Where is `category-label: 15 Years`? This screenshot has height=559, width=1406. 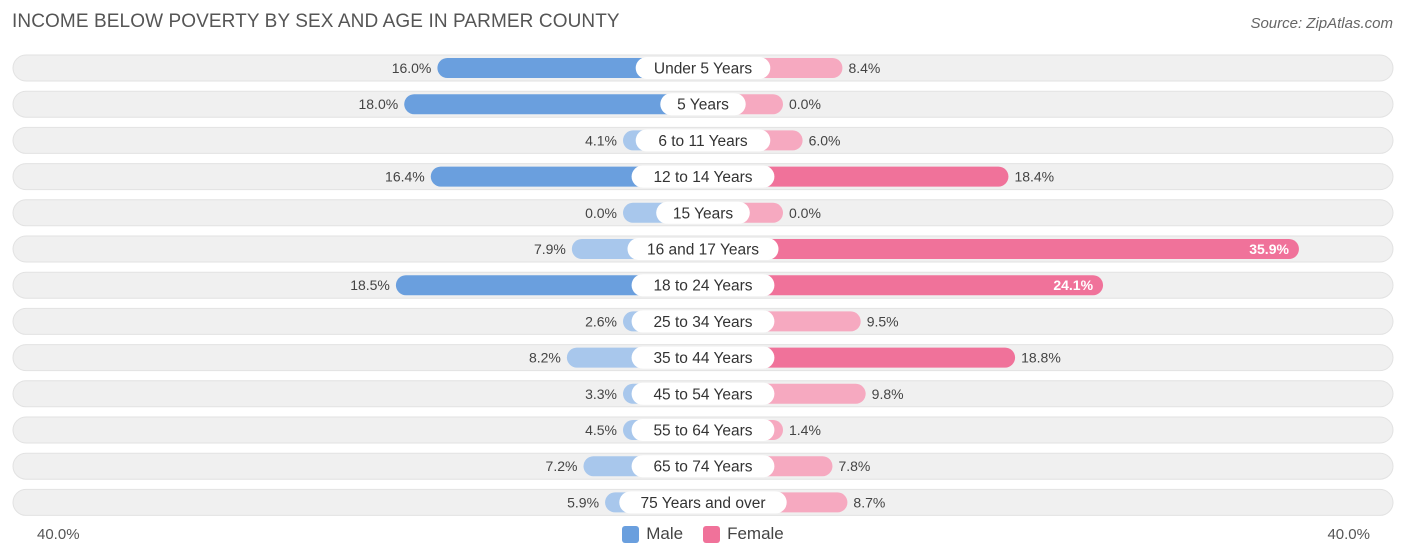
category-label: 15 Years is located at coordinates (703, 213).